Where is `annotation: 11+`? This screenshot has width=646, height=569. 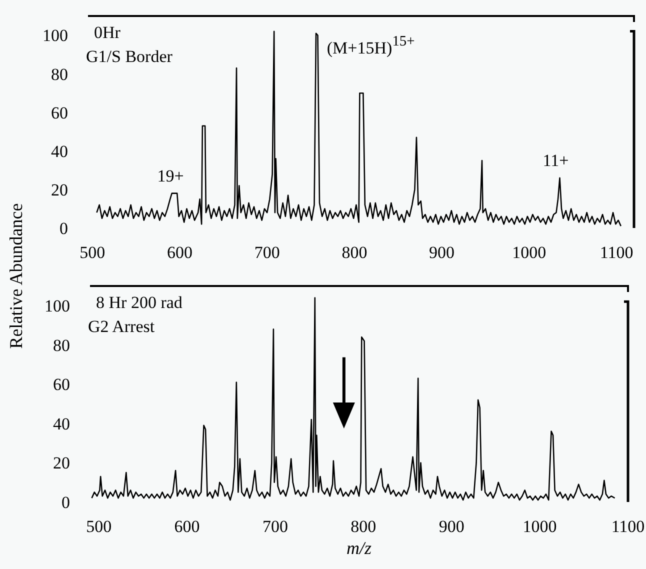
annotation: 11+ is located at coordinates (555, 160).